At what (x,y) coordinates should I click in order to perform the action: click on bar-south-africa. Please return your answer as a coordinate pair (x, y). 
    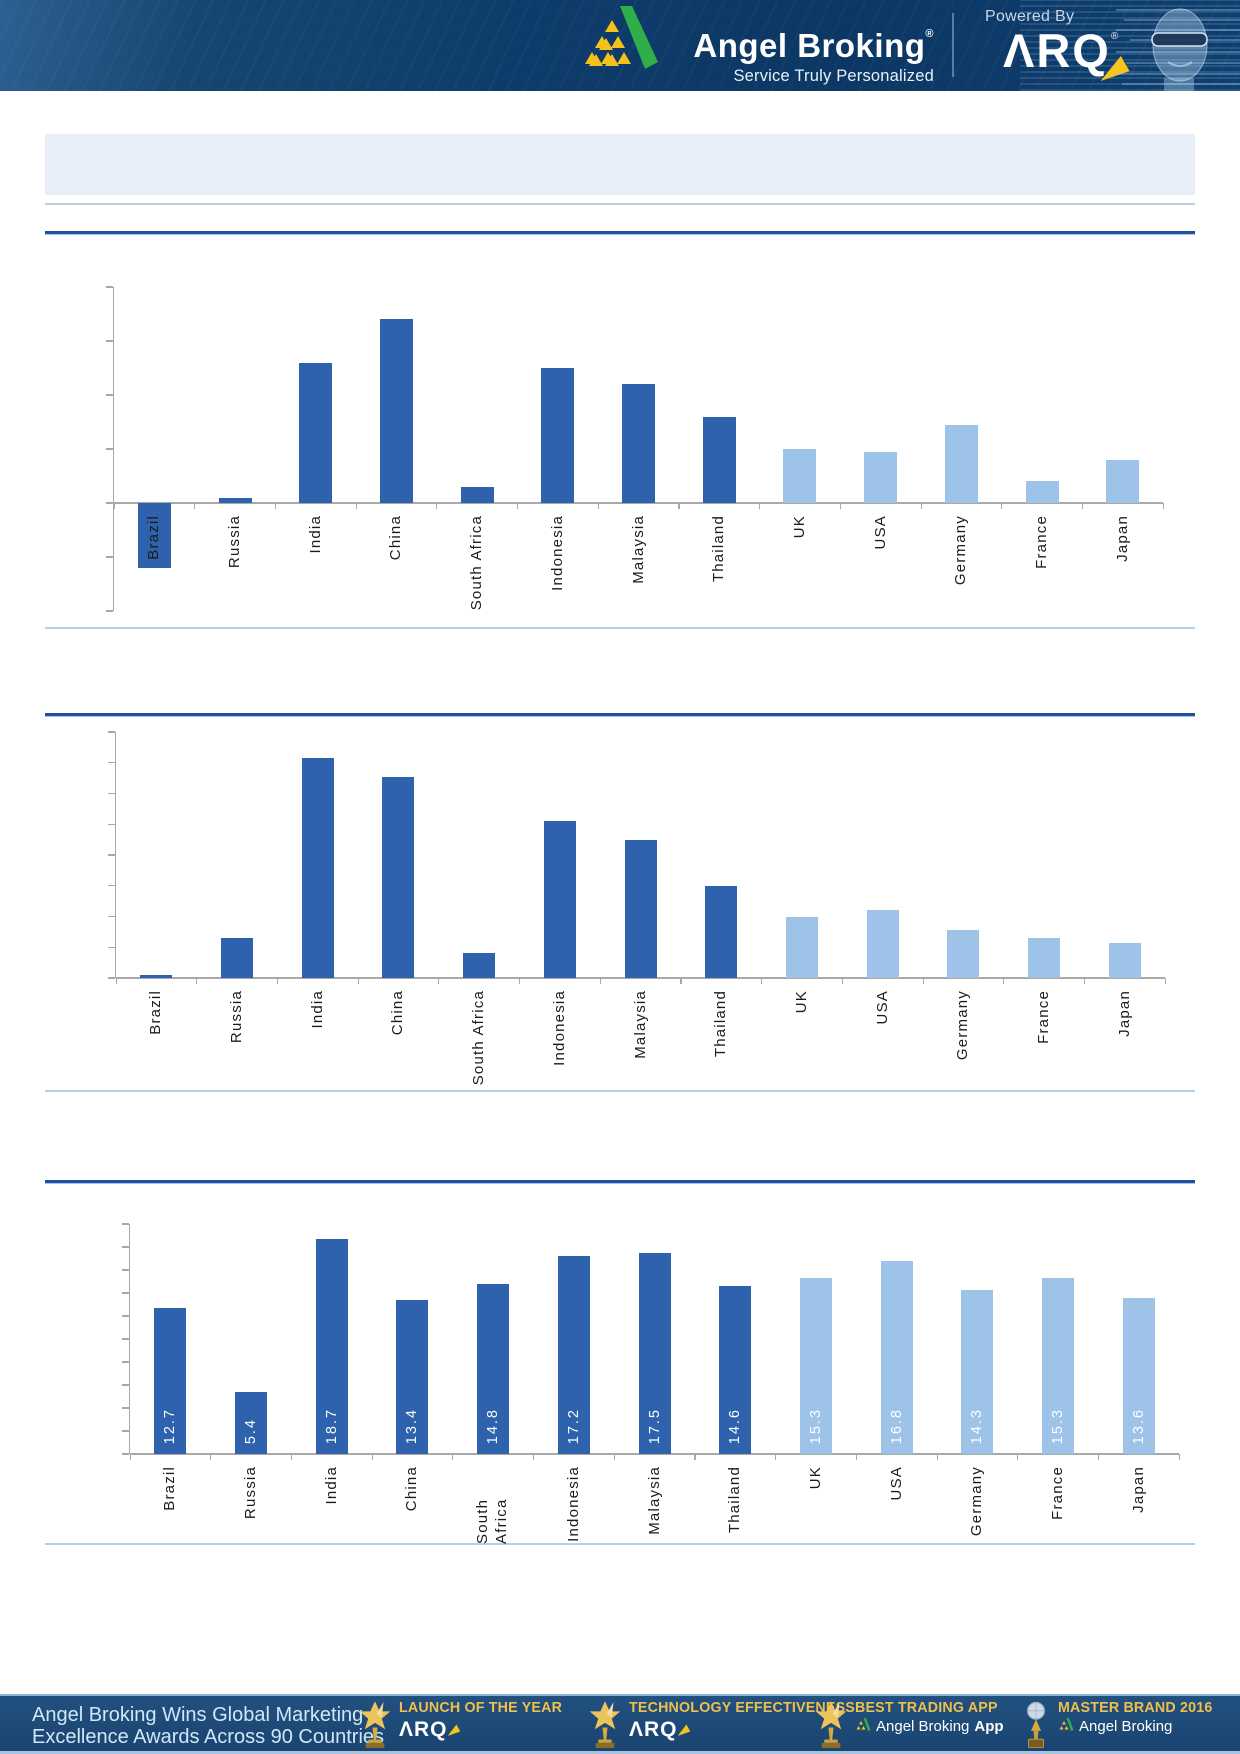
    Looking at the image, I should click on (493, 1368).